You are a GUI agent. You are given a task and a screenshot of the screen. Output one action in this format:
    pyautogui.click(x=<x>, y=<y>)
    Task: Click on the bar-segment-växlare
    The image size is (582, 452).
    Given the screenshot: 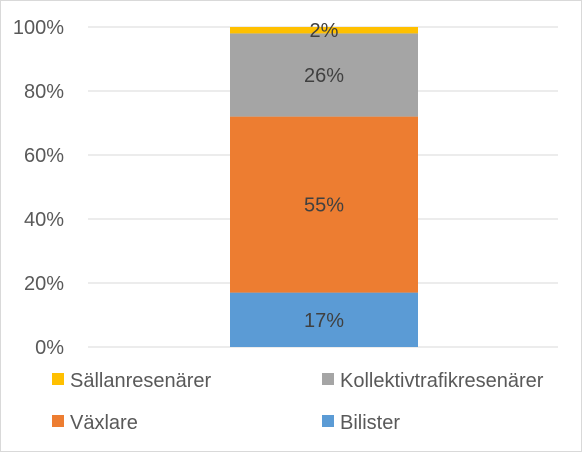 What is the action you would take?
    pyautogui.click(x=324, y=204)
    